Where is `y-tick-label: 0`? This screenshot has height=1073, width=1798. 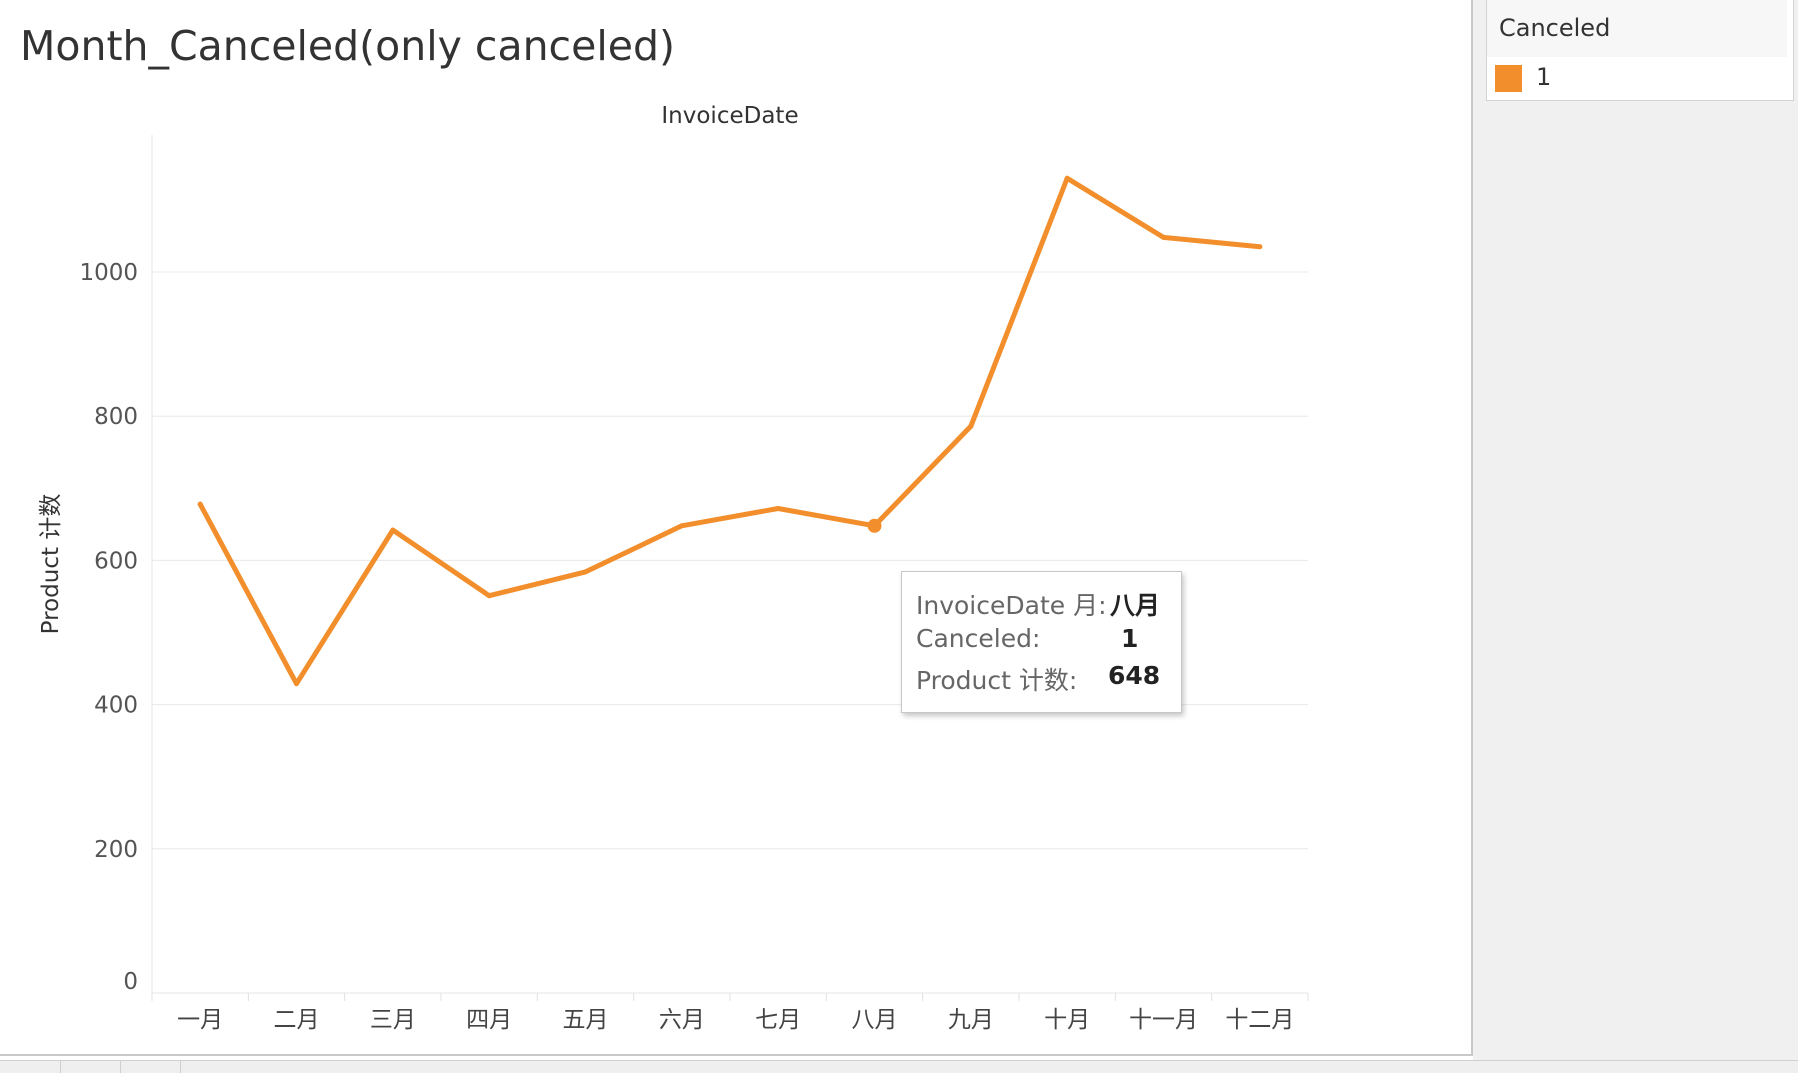
y-tick-label: 0 is located at coordinates (130, 982).